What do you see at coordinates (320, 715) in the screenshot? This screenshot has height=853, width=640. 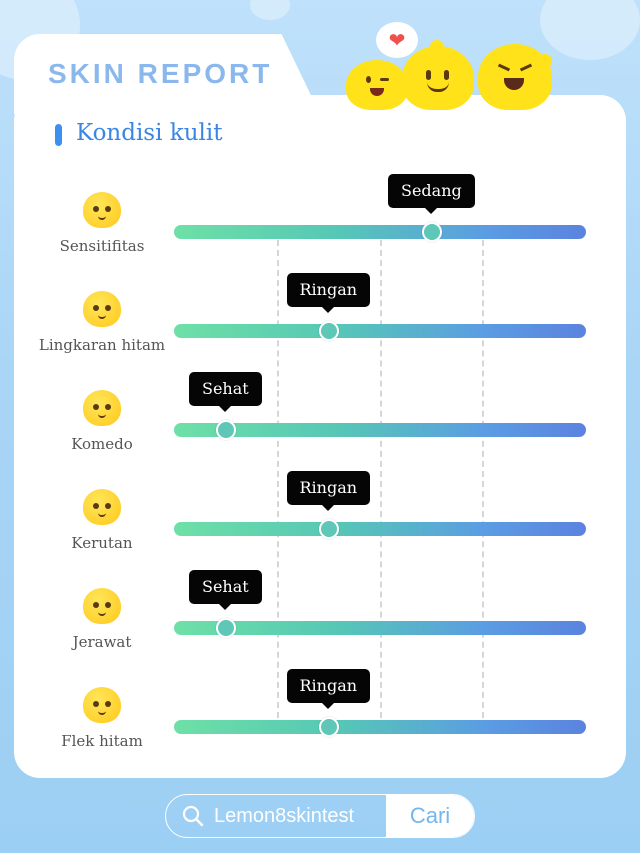 I see `skin-condition-row: Flek hitam Ringan` at bounding box center [320, 715].